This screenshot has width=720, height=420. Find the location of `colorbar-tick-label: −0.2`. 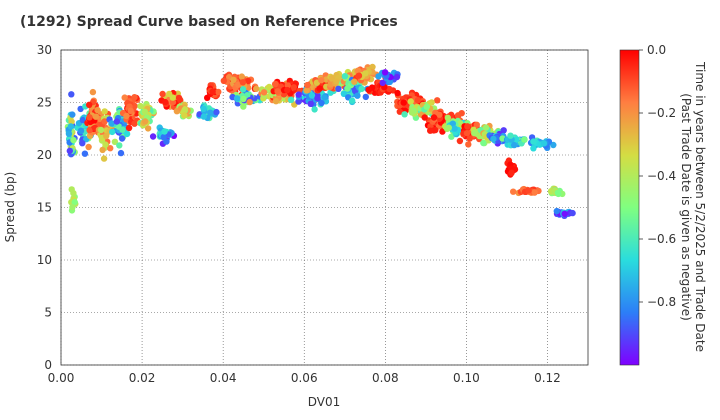

colorbar-tick-label: −0.2 is located at coordinates (661, 113).